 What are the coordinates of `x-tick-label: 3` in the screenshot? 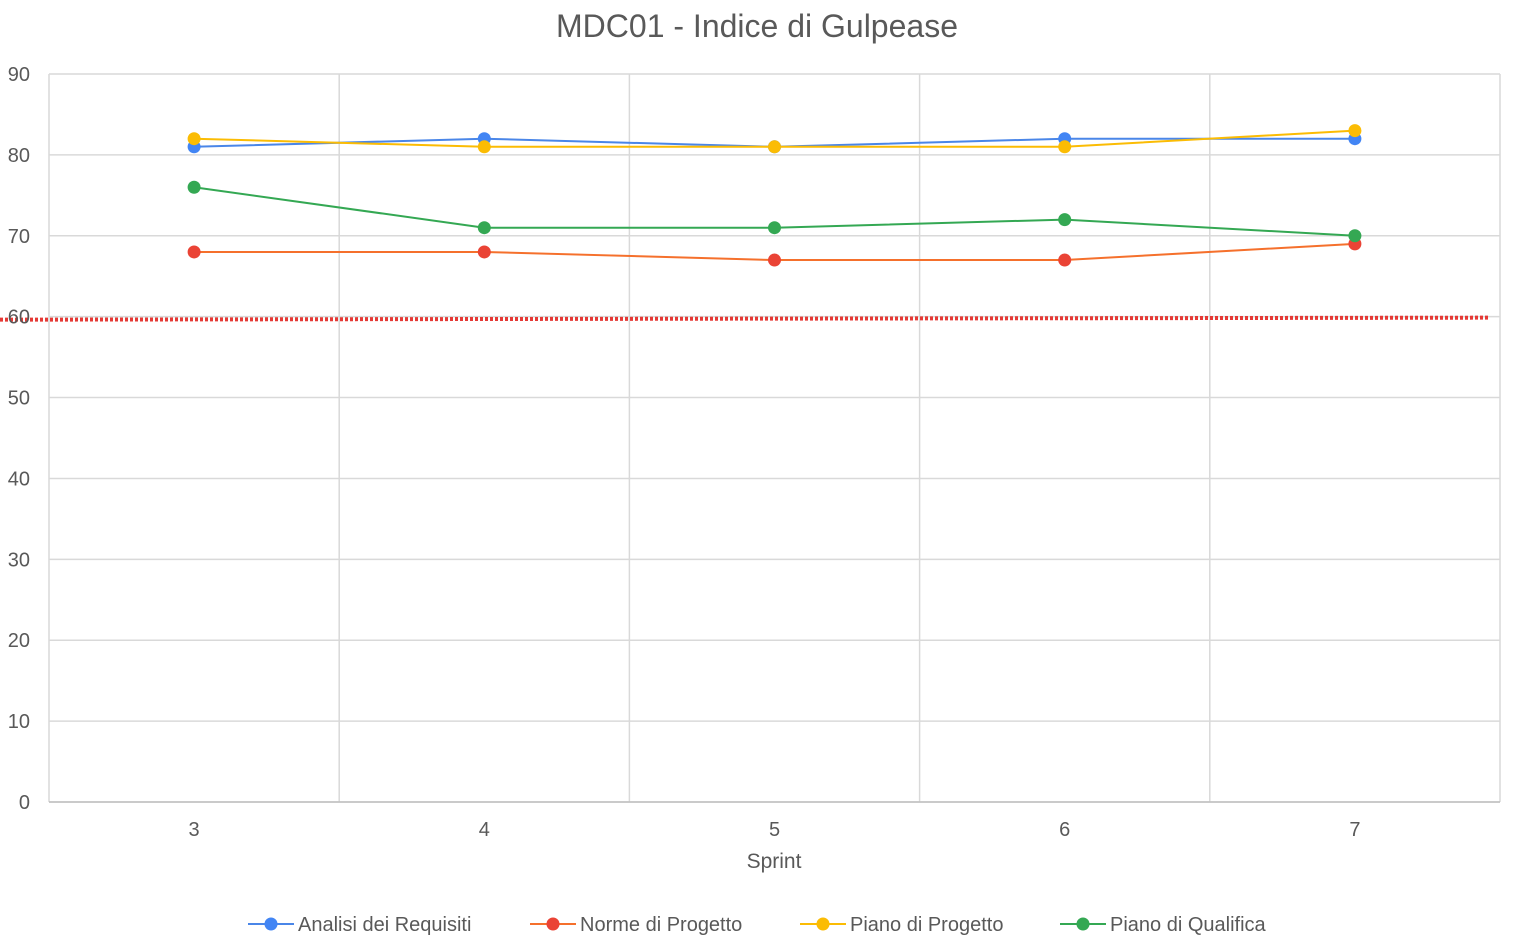 It's located at (194, 830).